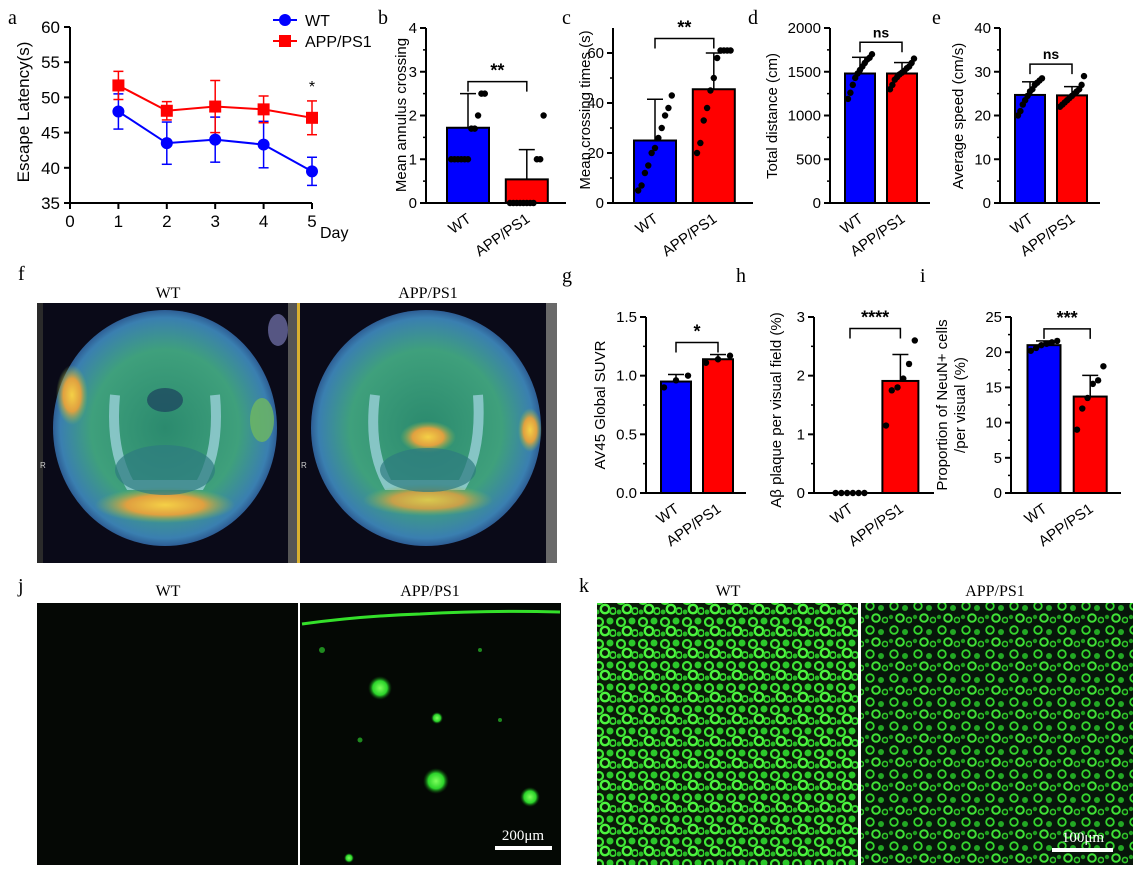 The width and height of the screenshot is (1139, 874). I want to click on significance-bracket-d, so click(881, 47).